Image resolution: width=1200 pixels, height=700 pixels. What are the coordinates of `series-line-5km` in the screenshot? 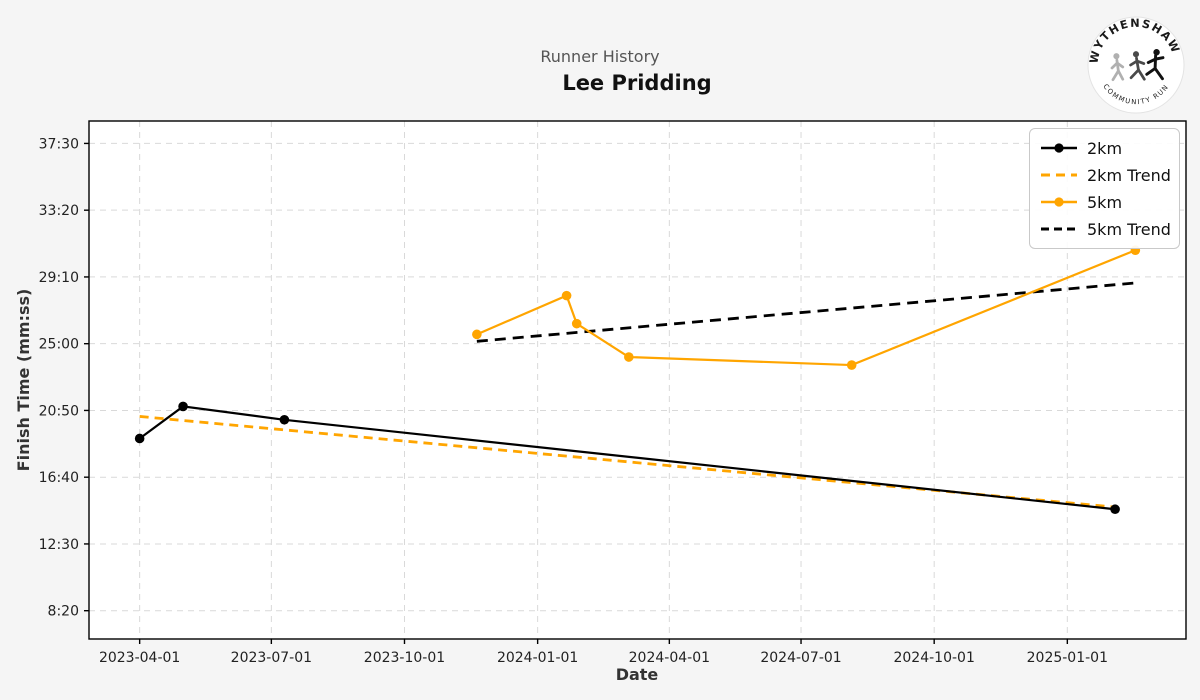 It's located at (806, 308).